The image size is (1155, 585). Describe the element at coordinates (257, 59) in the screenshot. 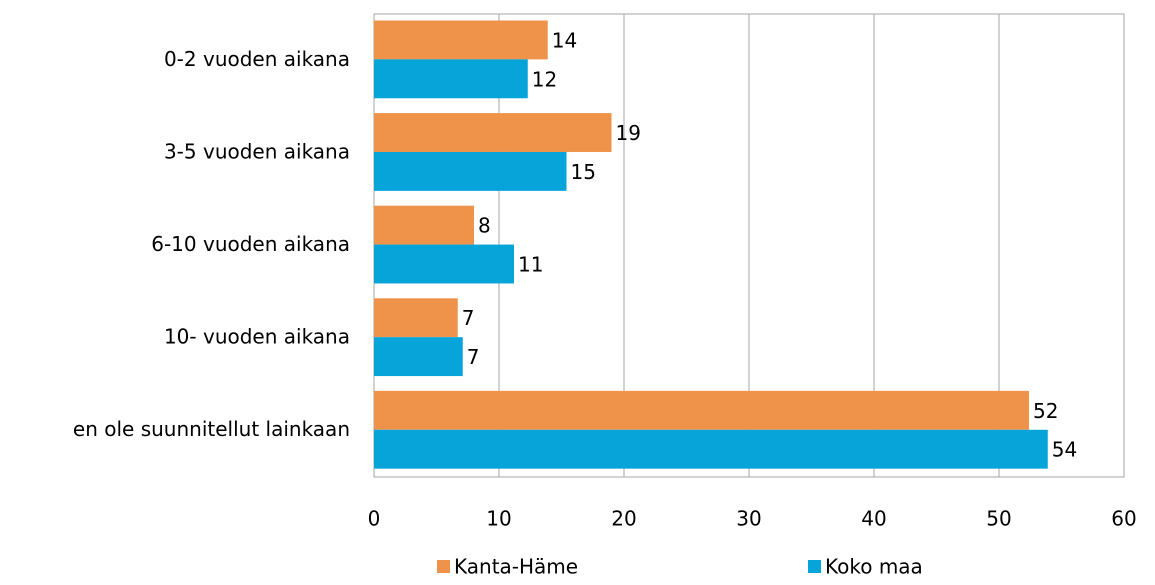

I see `y-tick-label: 0-2 vuoden aikana` at that location.